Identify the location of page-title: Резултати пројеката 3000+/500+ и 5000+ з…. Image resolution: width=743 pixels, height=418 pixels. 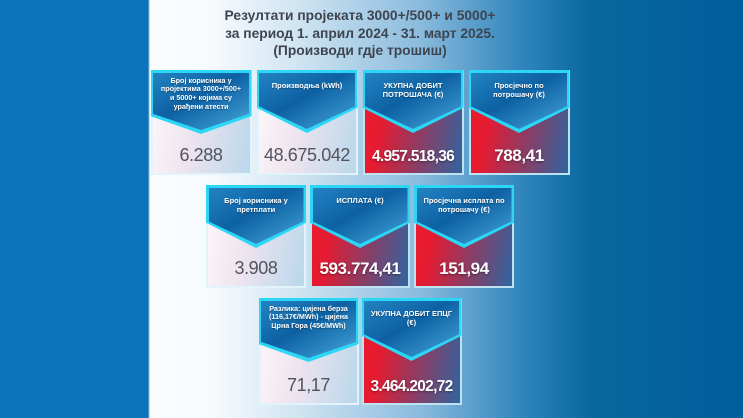
(360, 33).